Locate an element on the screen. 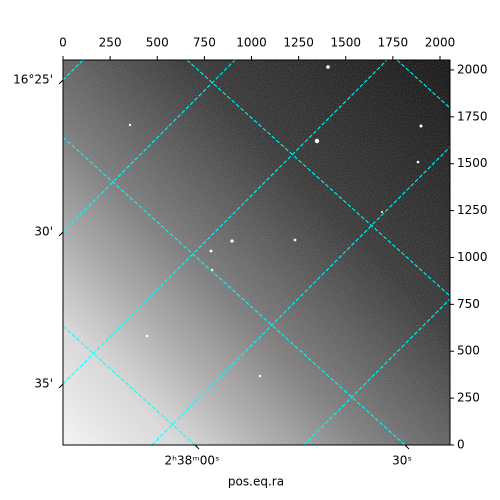  wcs-x-tick-label: 30ˢ is located at coordinates (402, 461).